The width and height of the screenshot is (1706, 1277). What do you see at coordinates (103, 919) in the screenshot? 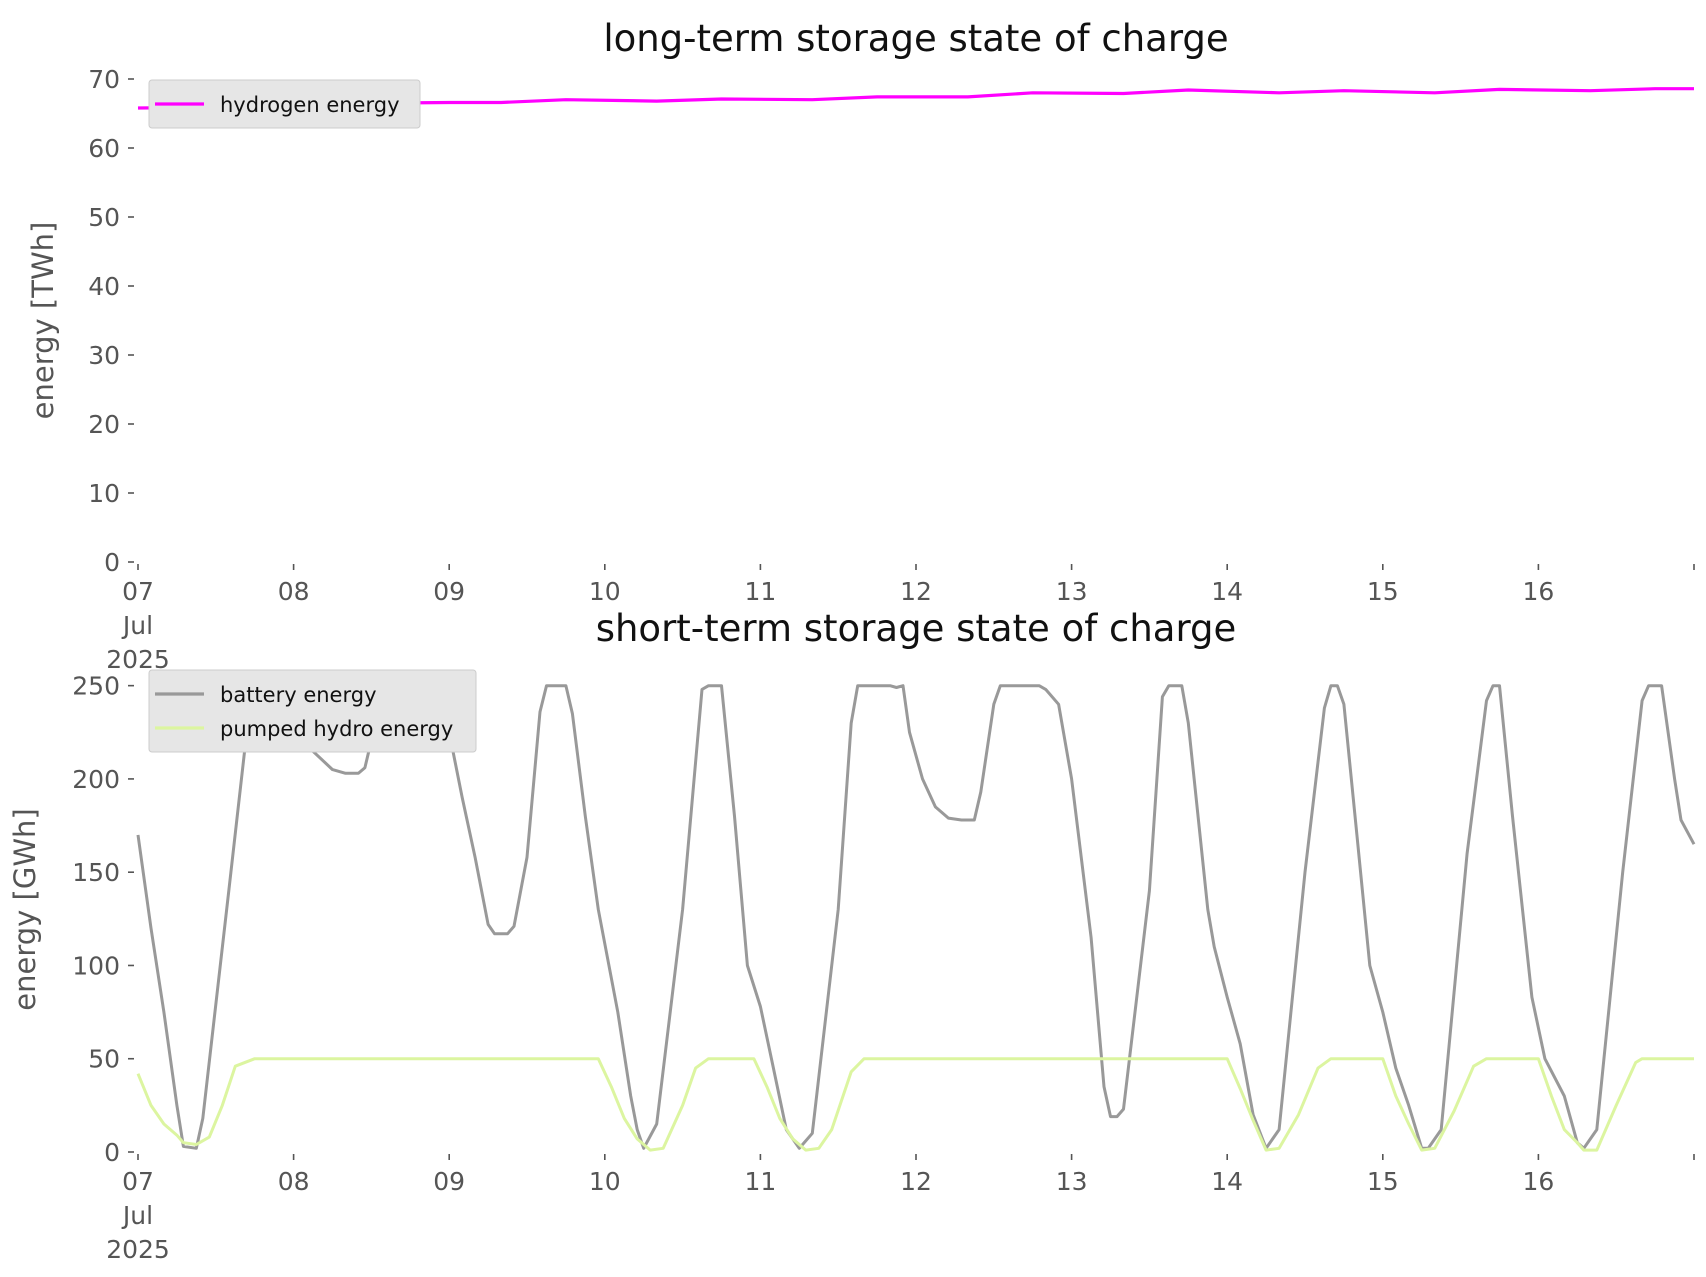
I see `y-axis-ticks: 0 50 100 150 200 250` at bounding box center [103, 919].